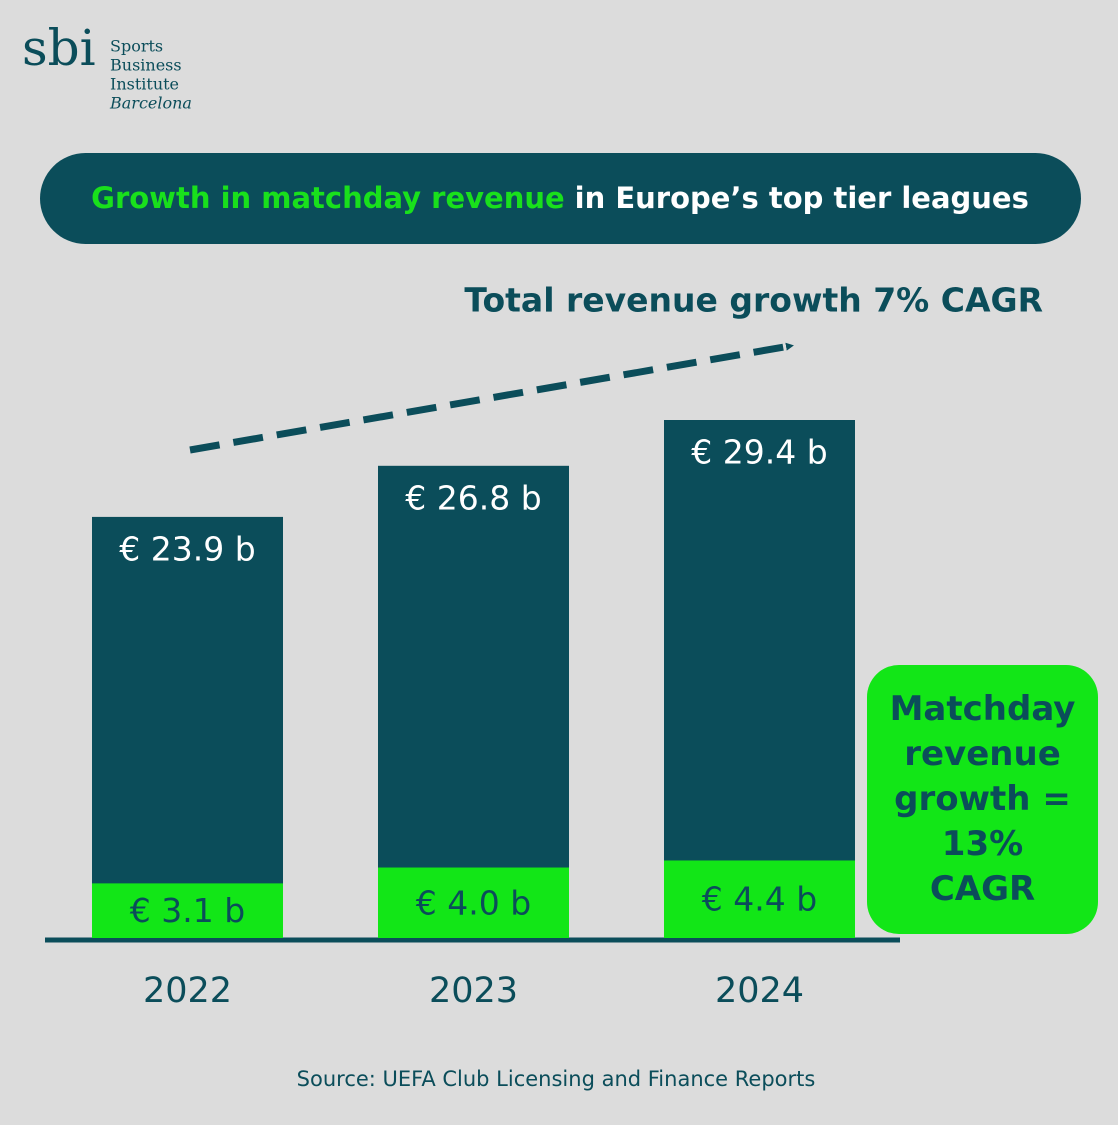 Image resolution: width=1118 pixels, height=1125 pixels. What do you see at coordinates (136, 46) in the screenshot?
I see `logo-text: Sports` at bounding box center [136, 46].